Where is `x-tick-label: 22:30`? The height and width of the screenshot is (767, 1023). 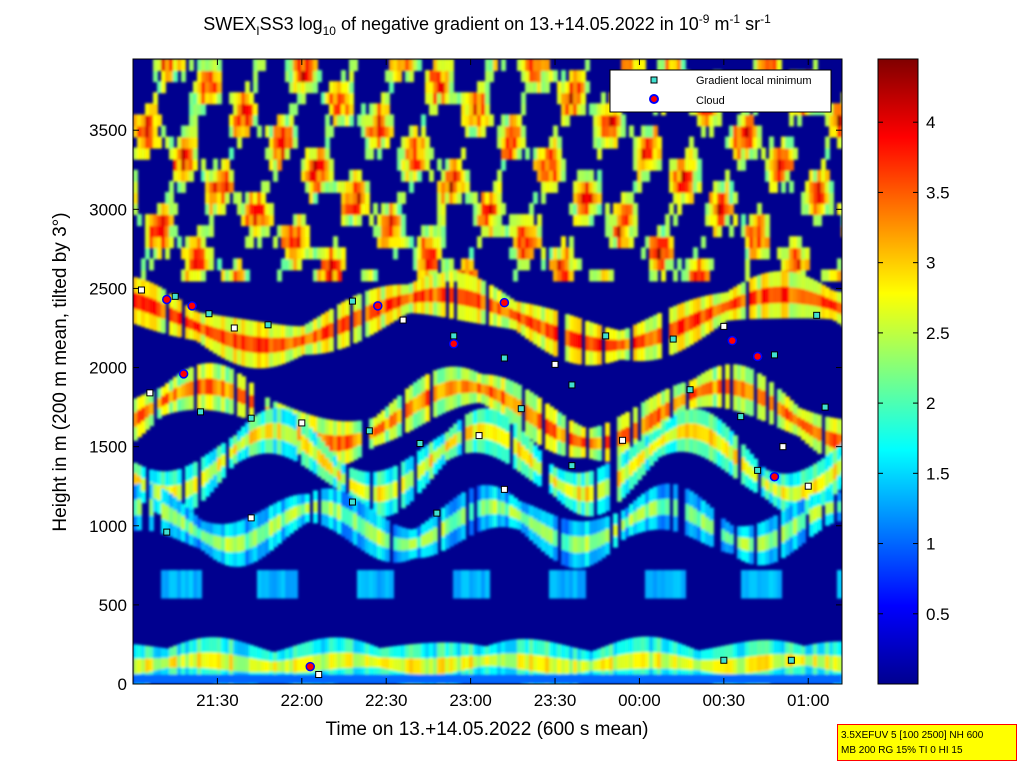
x-tick-label: 22:30 is located at coordinates (386, 700).